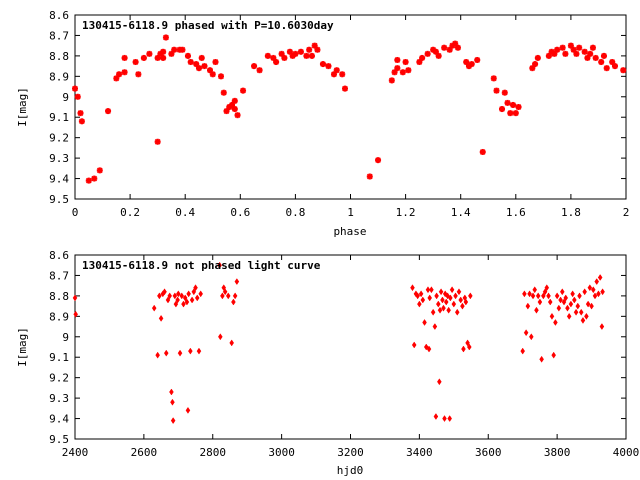 The image size is (640, 480). What do you see at coordinates (350, 212) in the screenshot?
I see `phased-x-tick-label: 1` at bounding box center [350, 212].